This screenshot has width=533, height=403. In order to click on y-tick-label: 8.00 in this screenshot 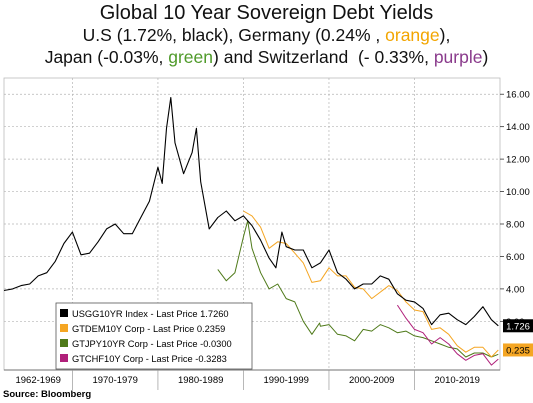, I will do `click(515, 225)`.